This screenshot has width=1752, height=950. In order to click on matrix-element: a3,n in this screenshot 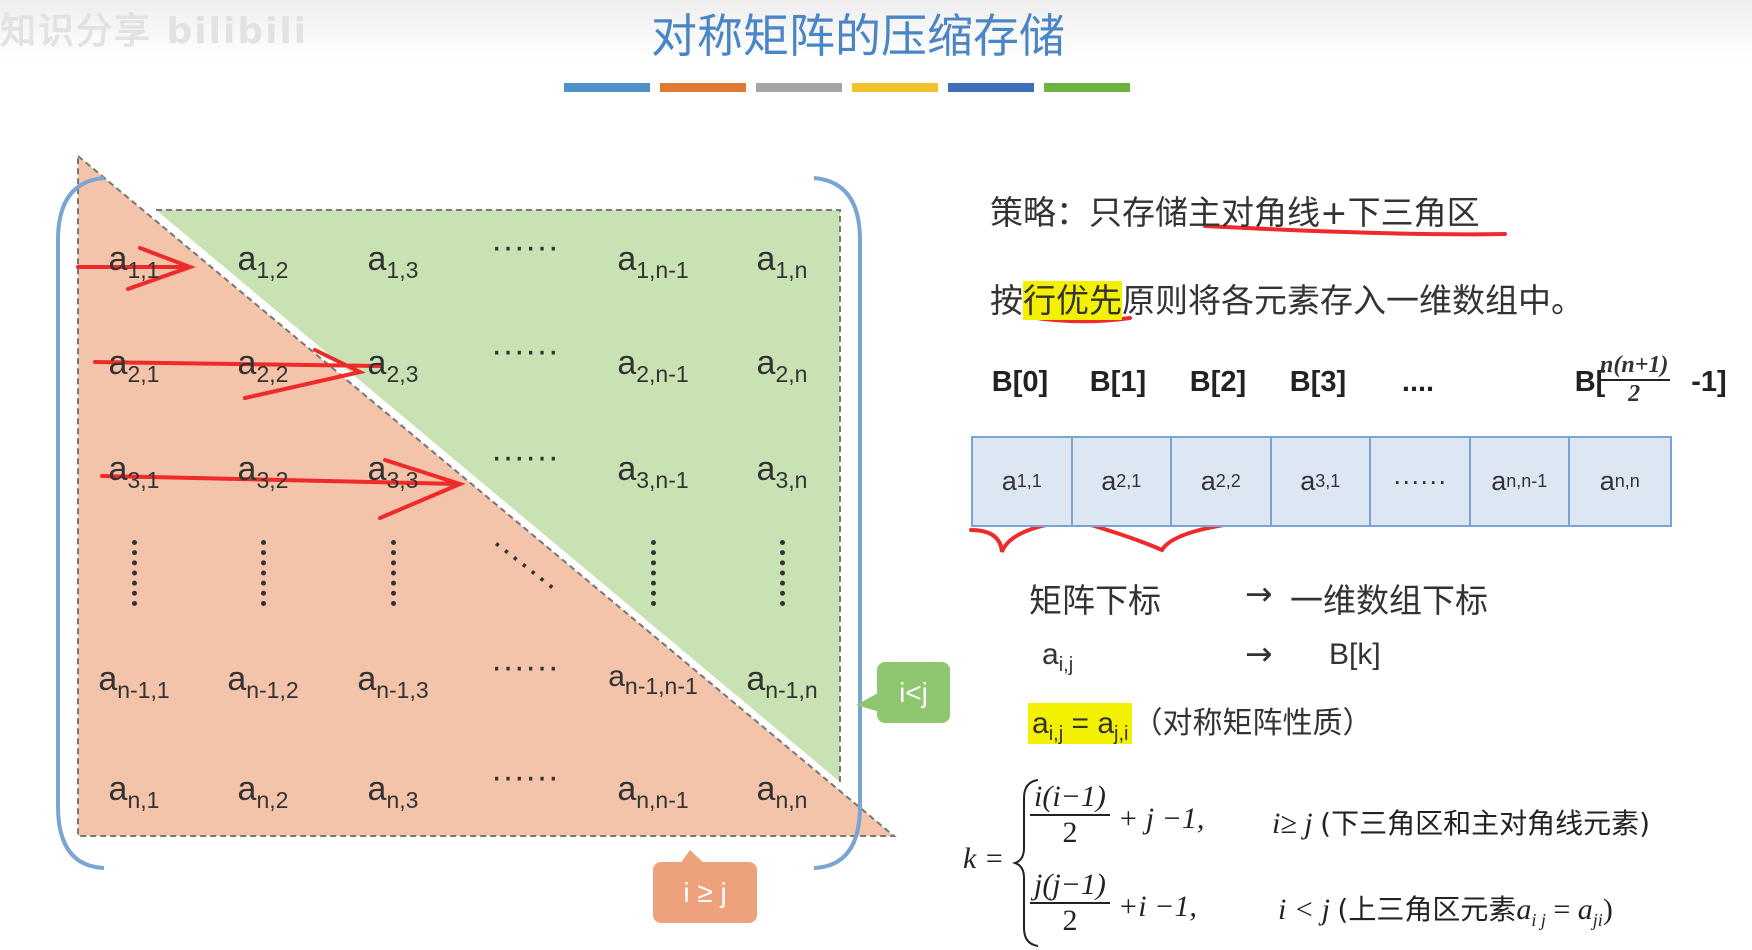, I will do `click(782, 471)`.